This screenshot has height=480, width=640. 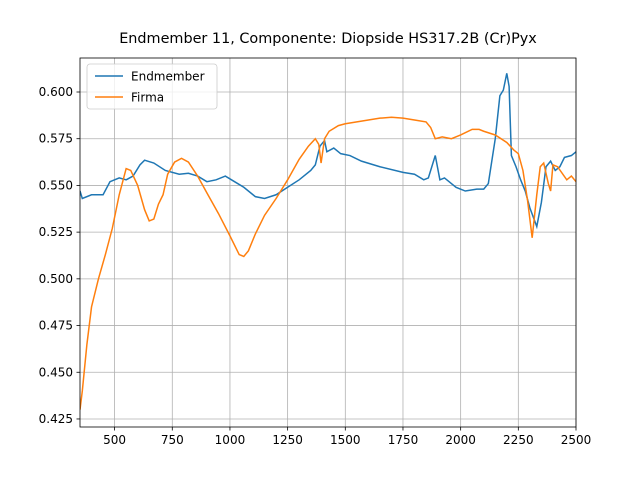 What do you see at coordinates (287, 440) in the screenshot?
I see `x-tick-label: 1250` at bounding box center [287, 440].